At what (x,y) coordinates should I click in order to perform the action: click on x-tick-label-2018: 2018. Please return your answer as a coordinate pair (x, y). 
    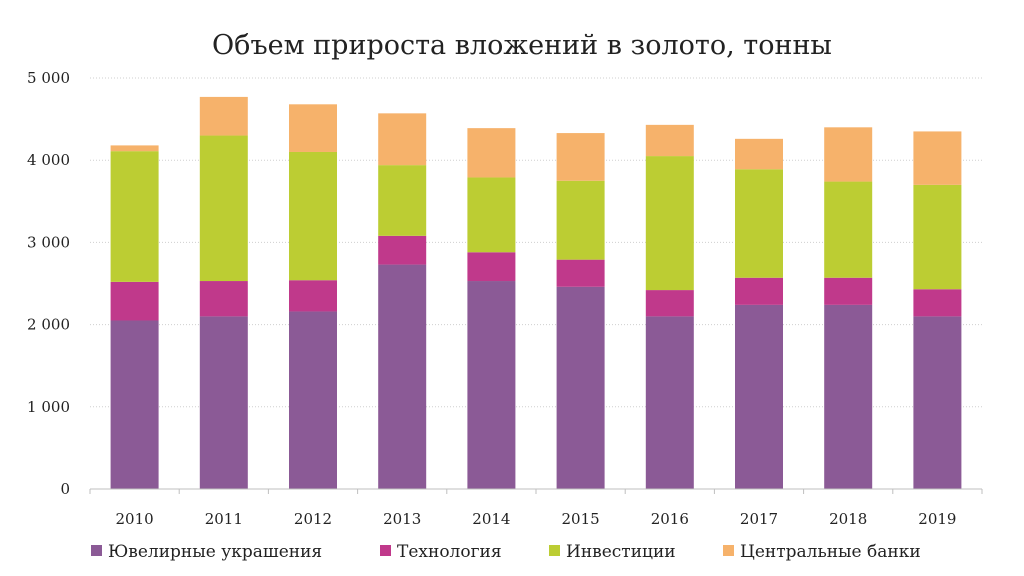
    Looking at the image, I should click on (848, 519).